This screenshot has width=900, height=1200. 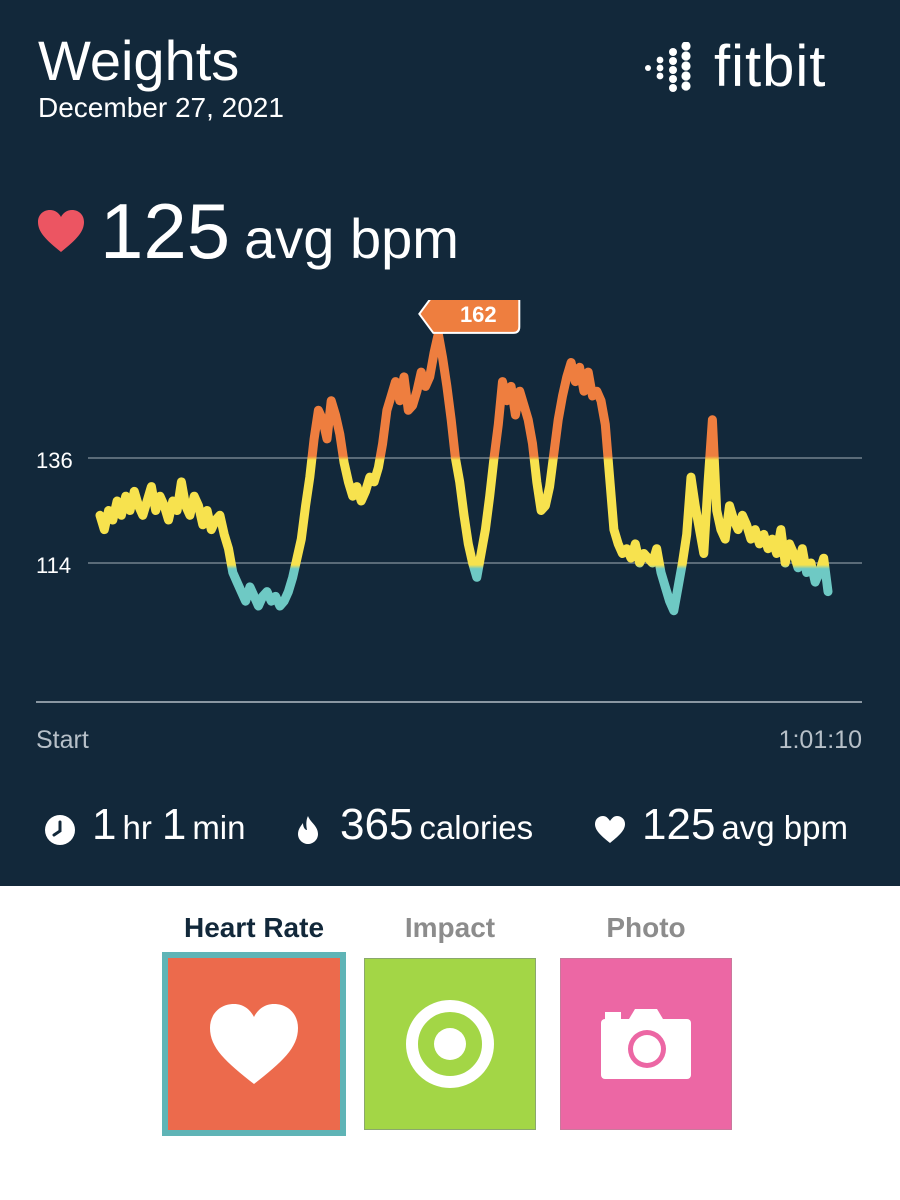 I want to click on peak-tag-shape, so click(x=469, y=317).